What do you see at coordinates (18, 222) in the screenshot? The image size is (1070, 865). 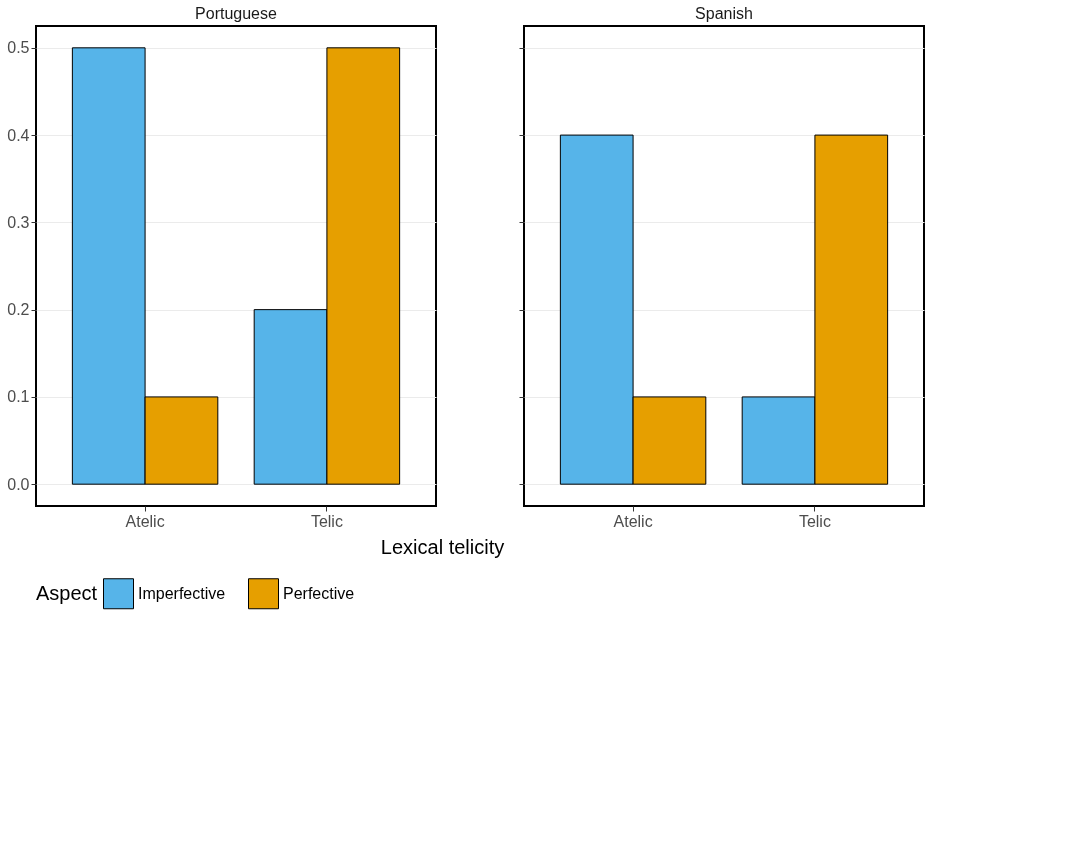 I see `y-tick-label: 0.3` at bounding box center [18, 222].